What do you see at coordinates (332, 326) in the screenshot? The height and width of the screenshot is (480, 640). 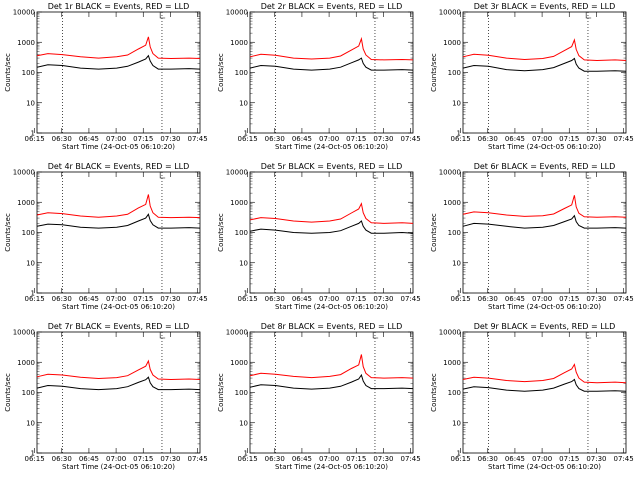 I see `chart-title: Det 8r BLACK = Events, RED = LLD` at bounding box center [332, 326].